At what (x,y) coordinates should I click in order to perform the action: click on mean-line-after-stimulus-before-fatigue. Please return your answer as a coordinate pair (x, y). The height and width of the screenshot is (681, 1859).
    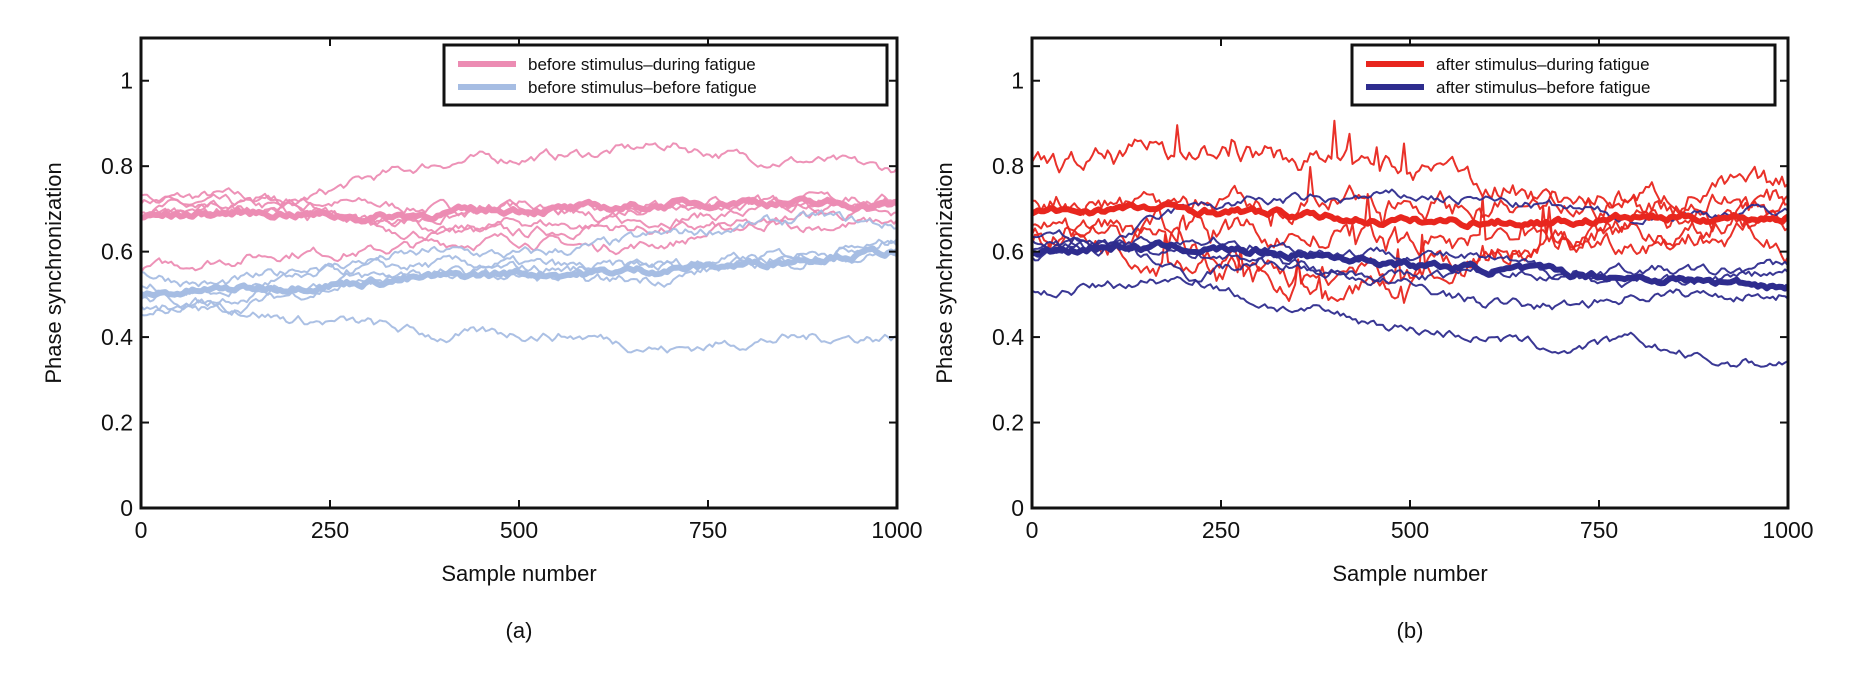
    Looking at the image, I should click on (1410, 265).